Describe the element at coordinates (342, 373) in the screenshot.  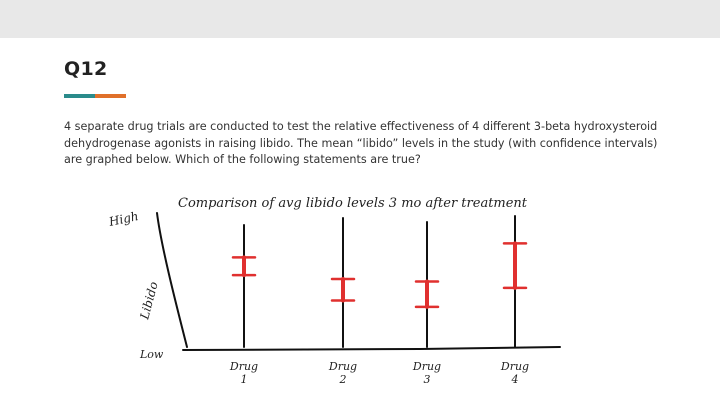
I see `category-label-2: Drug 2` at that location.